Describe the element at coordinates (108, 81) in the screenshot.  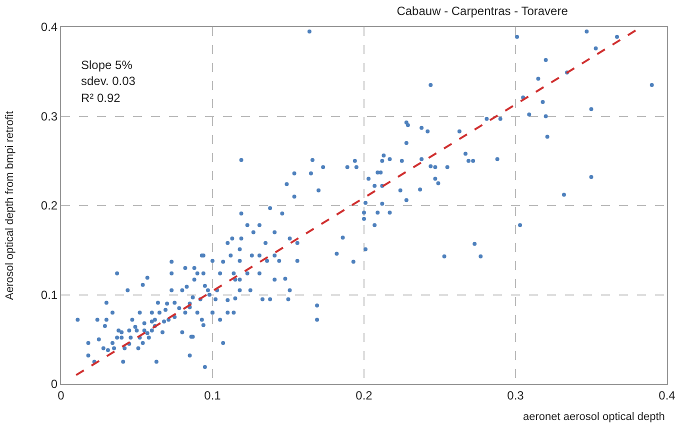
I see `annotation: sdev. 0.03` at that location.